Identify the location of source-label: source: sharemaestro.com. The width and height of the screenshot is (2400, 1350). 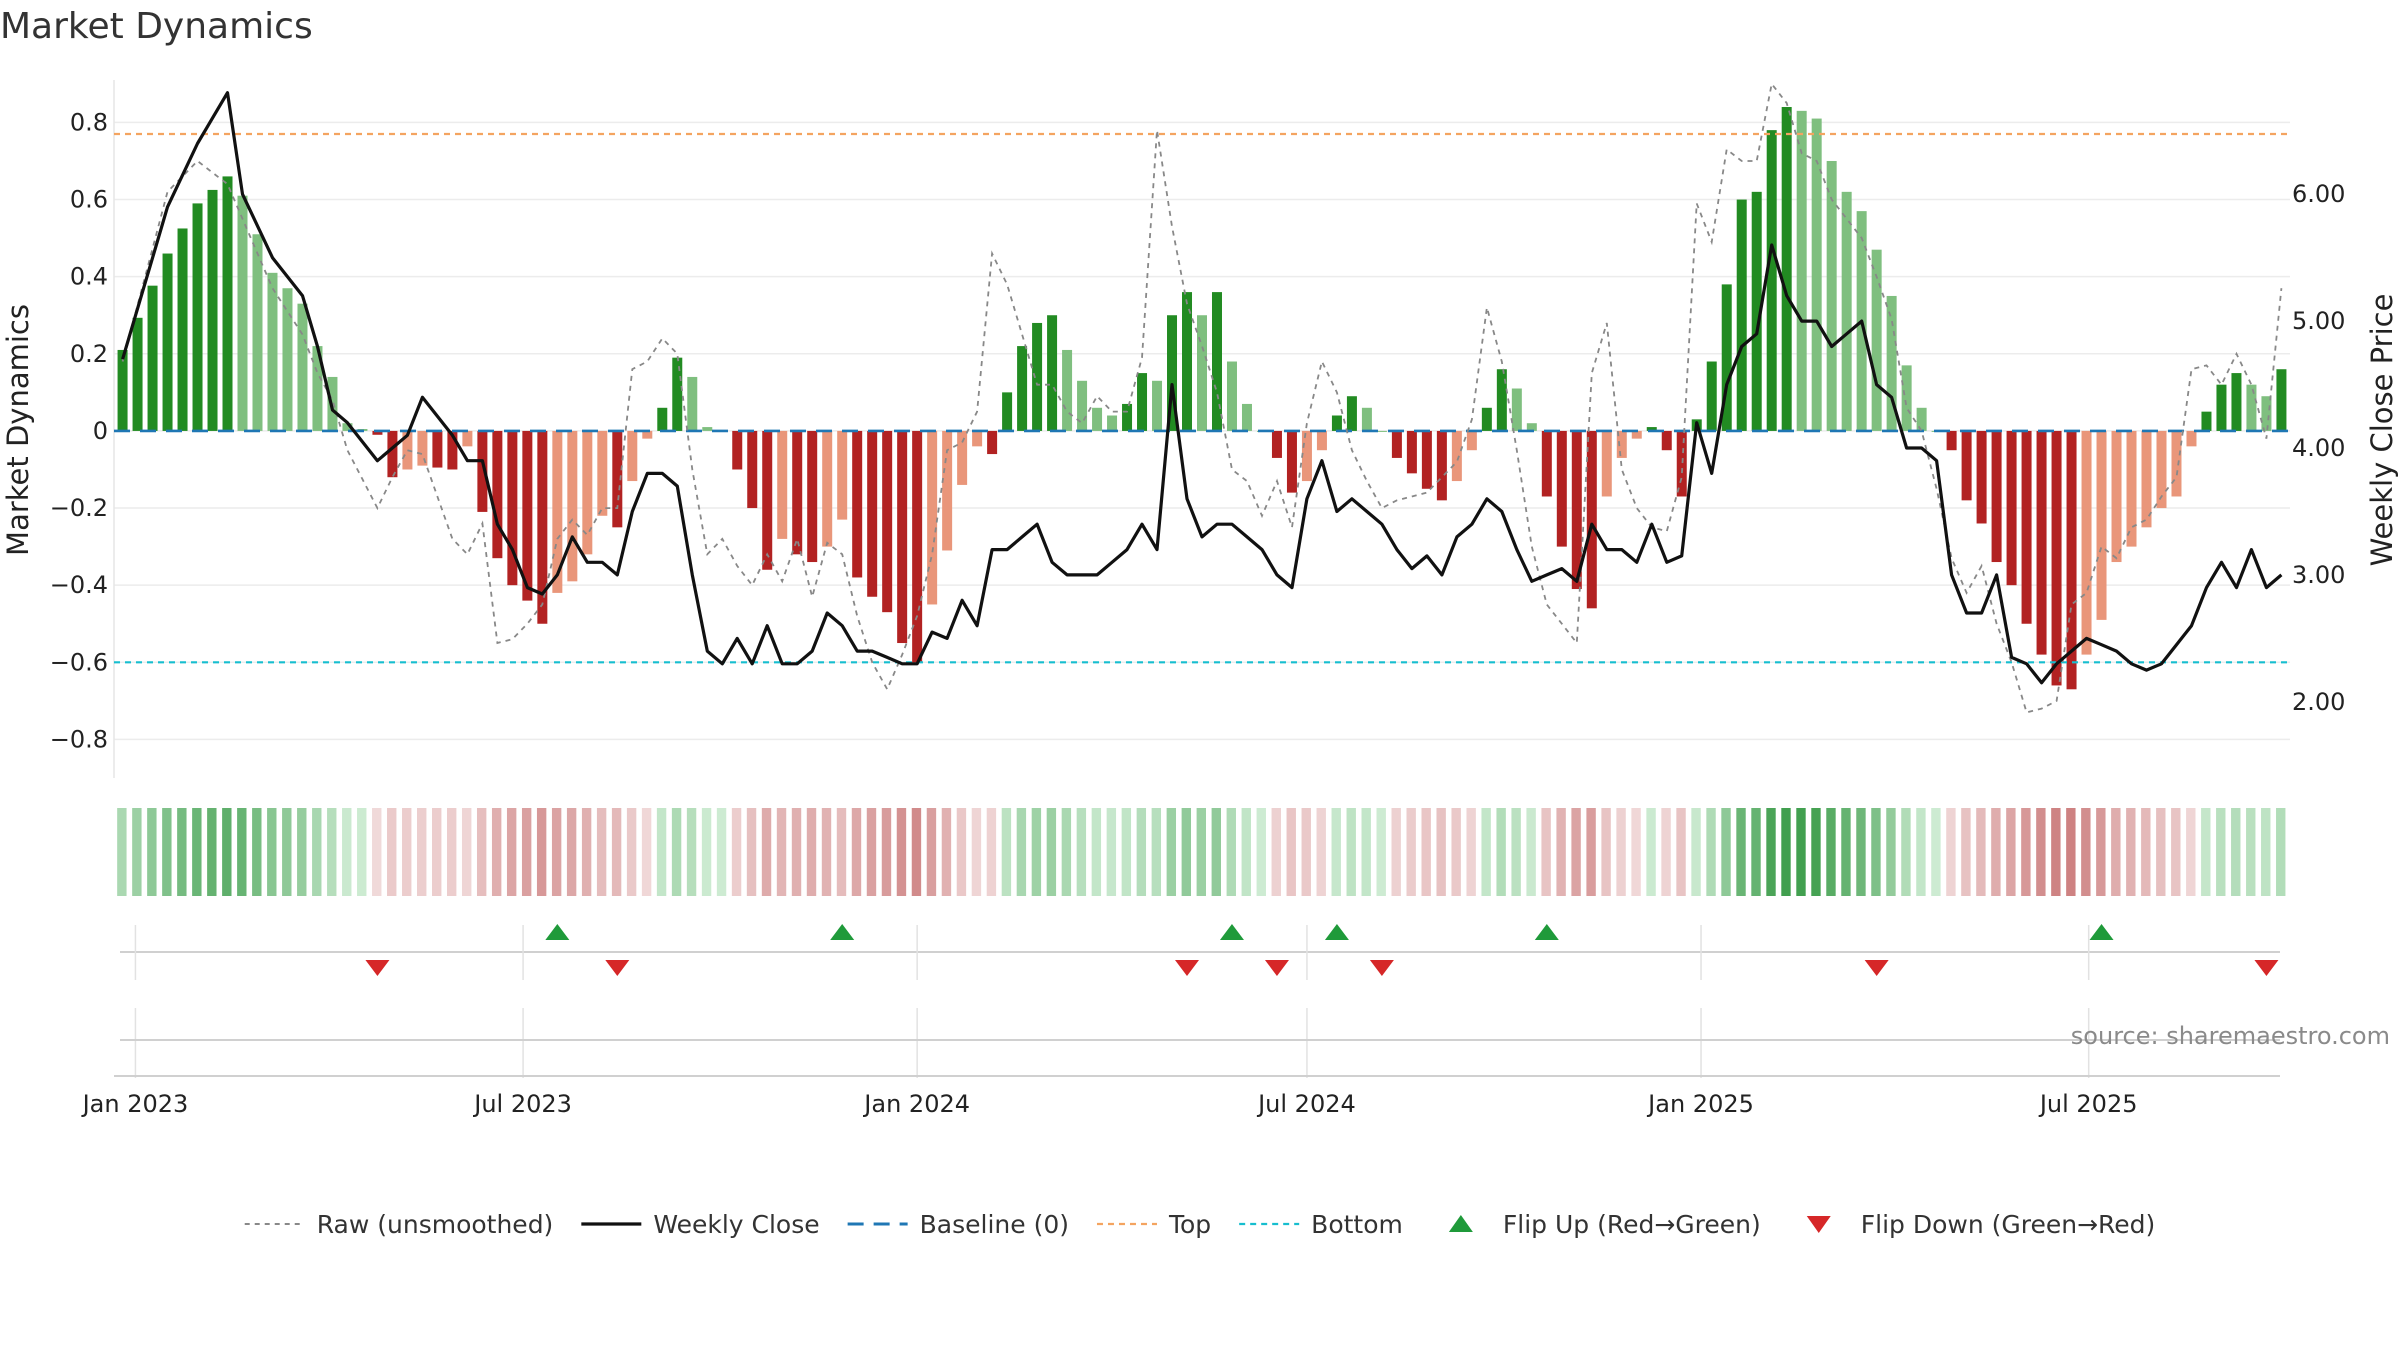
(2230, 1036).